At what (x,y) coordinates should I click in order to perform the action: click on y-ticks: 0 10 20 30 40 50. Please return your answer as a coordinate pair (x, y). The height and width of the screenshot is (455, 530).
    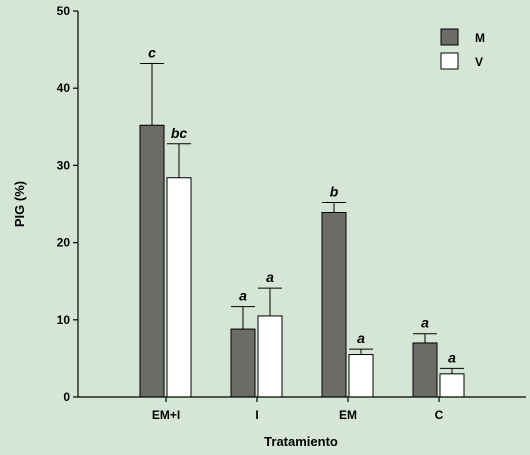
    Looking at the image, I should click on (67, 204).